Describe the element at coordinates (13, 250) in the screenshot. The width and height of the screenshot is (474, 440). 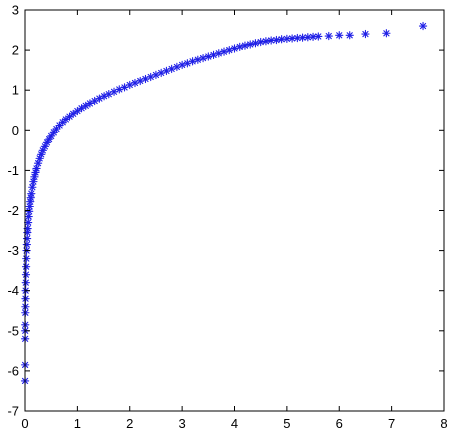
I see `y-tick-label: -3` at that location.